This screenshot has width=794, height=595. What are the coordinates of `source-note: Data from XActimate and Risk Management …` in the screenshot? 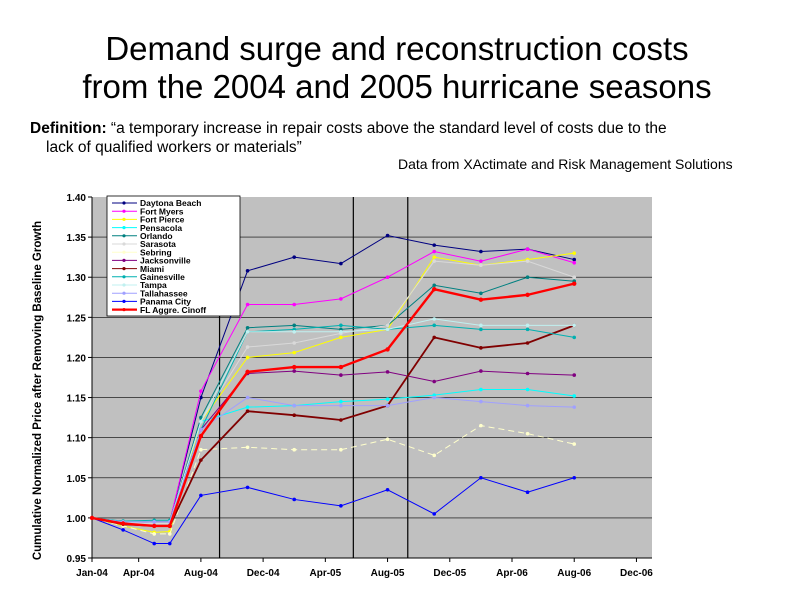 It's located at (565, 164).